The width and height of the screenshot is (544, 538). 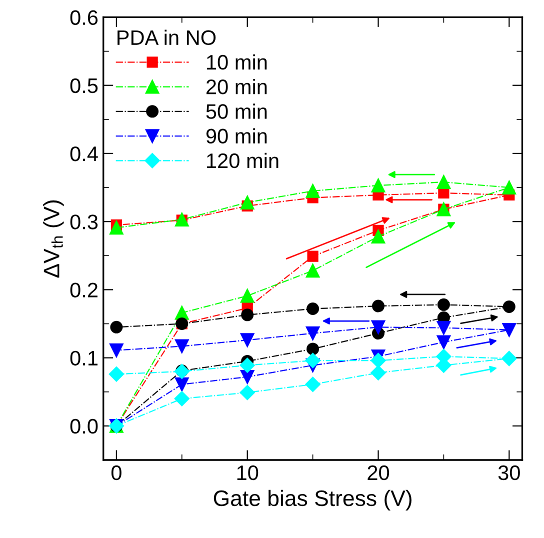 What do you see at coordinates (236, 111) in the screenshot?
I see `legend-label: 50 min` at bounding box center [236, 111].